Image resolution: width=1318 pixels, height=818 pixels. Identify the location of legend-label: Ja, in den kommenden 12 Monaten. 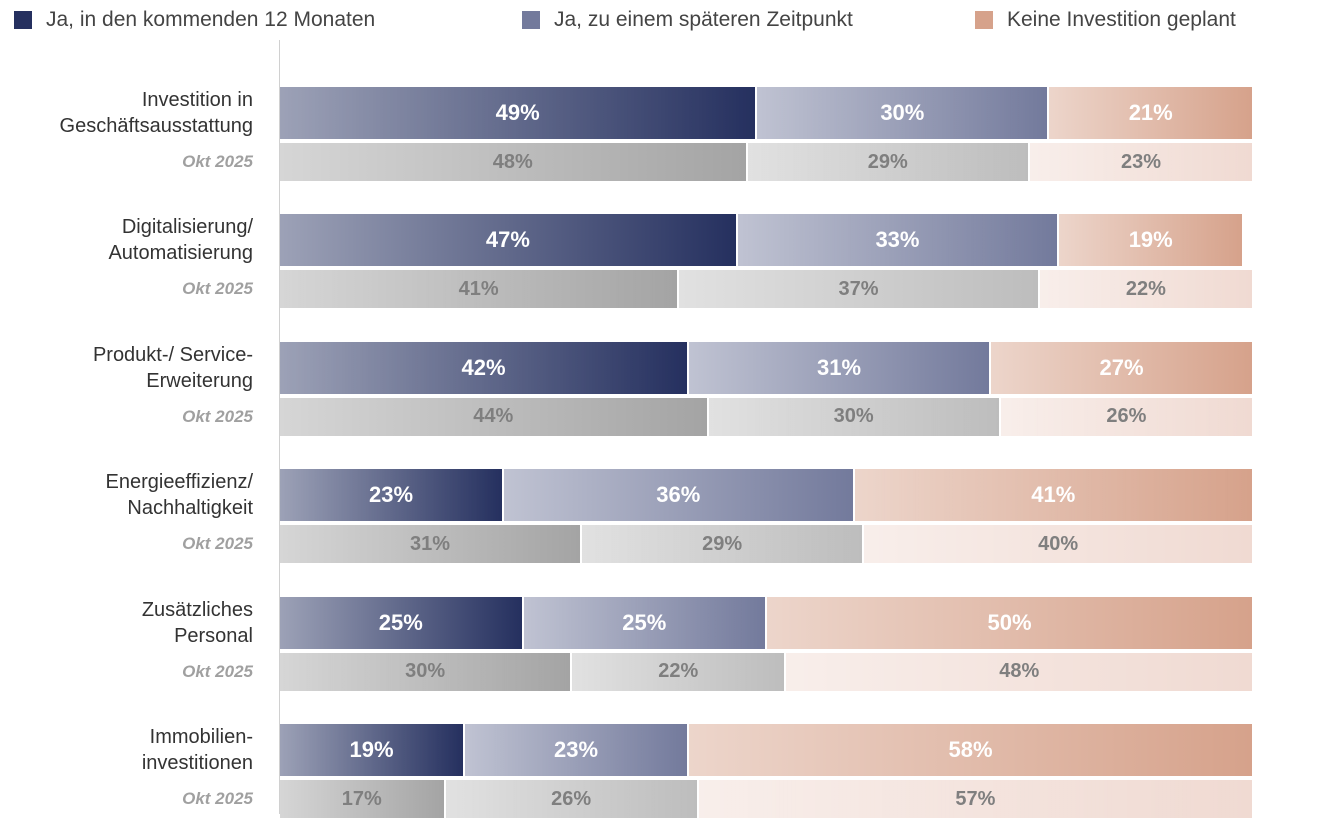
(211, 19).